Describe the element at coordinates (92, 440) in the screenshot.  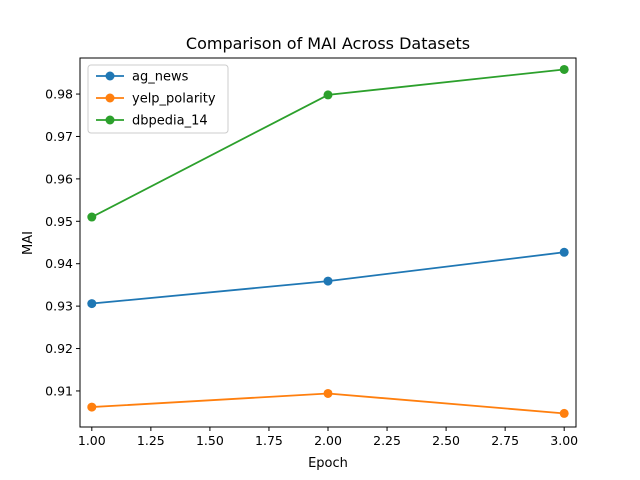
I see `x-tick-label: 1.00` at that location.